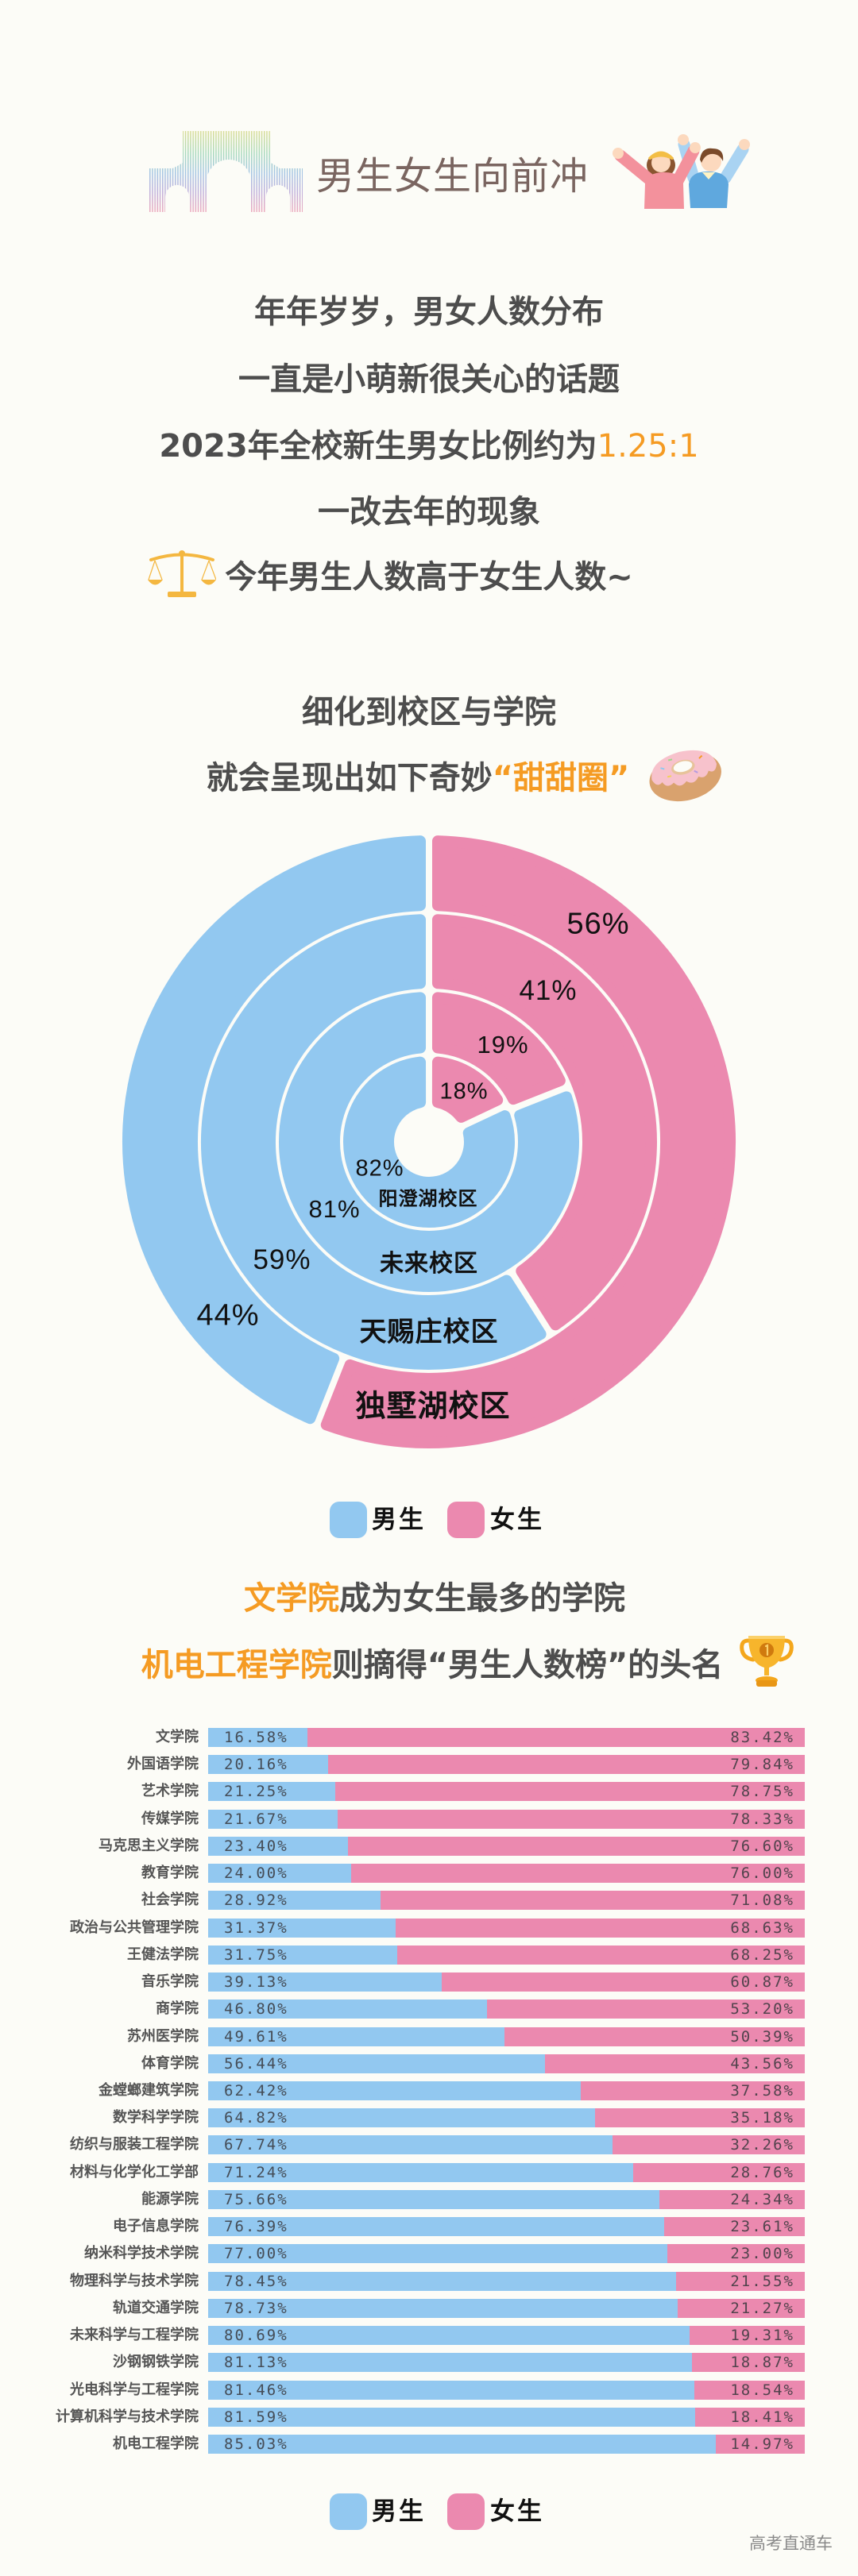 The width and height of the screenshot is (858, 2576). I want to click on bar-row: 计算机科学与技术学院 81.59% 18.41%, so click(429, 2417).